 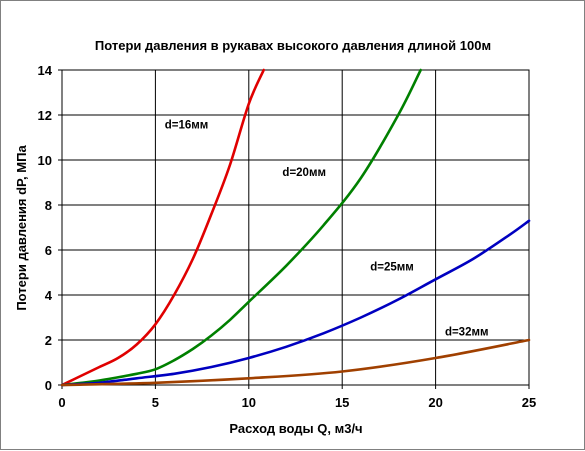 I want to click on y-tick-label: 0, so click(x=48, y=385).